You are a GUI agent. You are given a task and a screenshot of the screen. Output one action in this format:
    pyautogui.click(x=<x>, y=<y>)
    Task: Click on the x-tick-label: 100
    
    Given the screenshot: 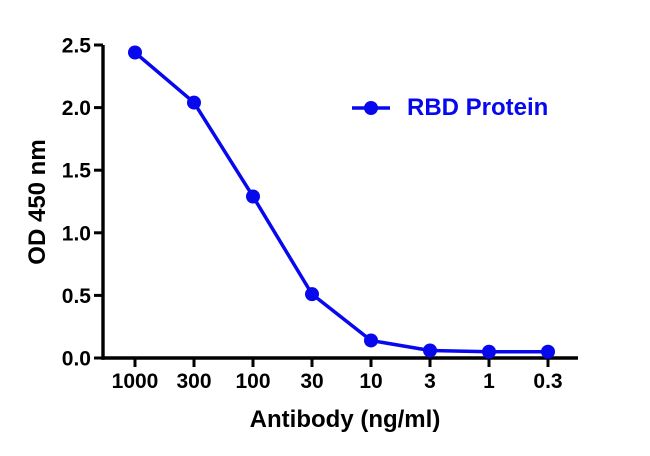 What is the action you would take?
    pyautogui.click(x=252, y=381)
    